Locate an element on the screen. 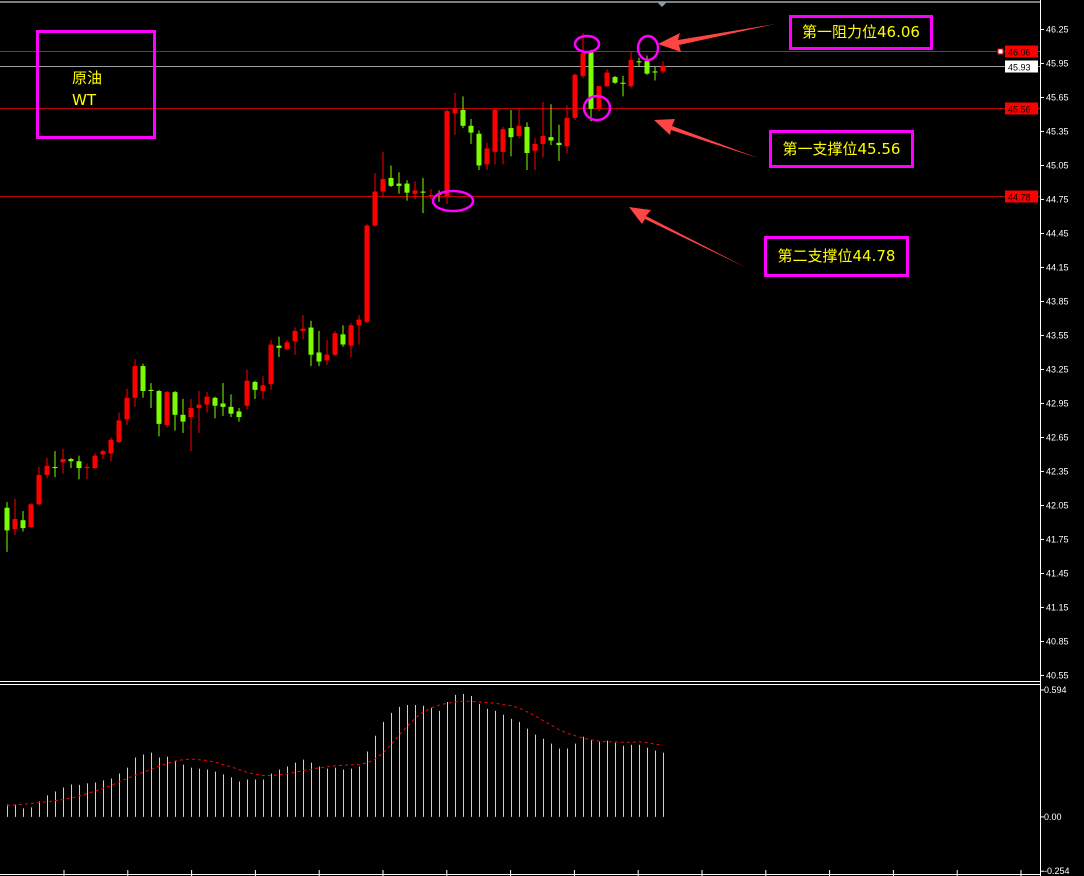 The width and height of the screenshot is (1084, 876). high-circle-marker is located at coordinates (587, 44).